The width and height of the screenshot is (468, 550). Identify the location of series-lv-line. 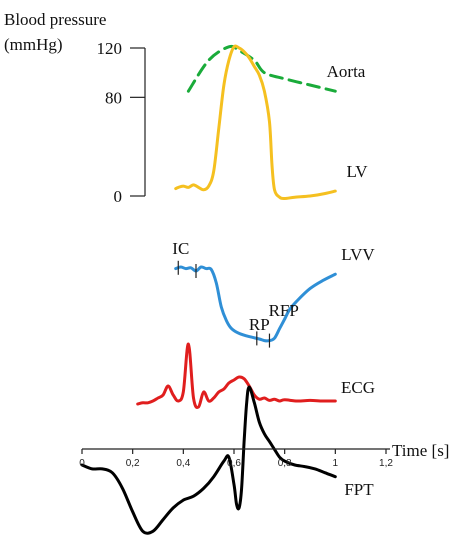
(255, 122).